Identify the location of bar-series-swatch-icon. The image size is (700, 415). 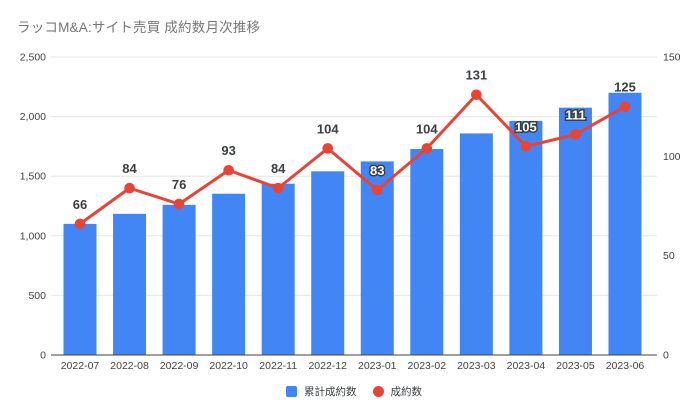
(291, 391).